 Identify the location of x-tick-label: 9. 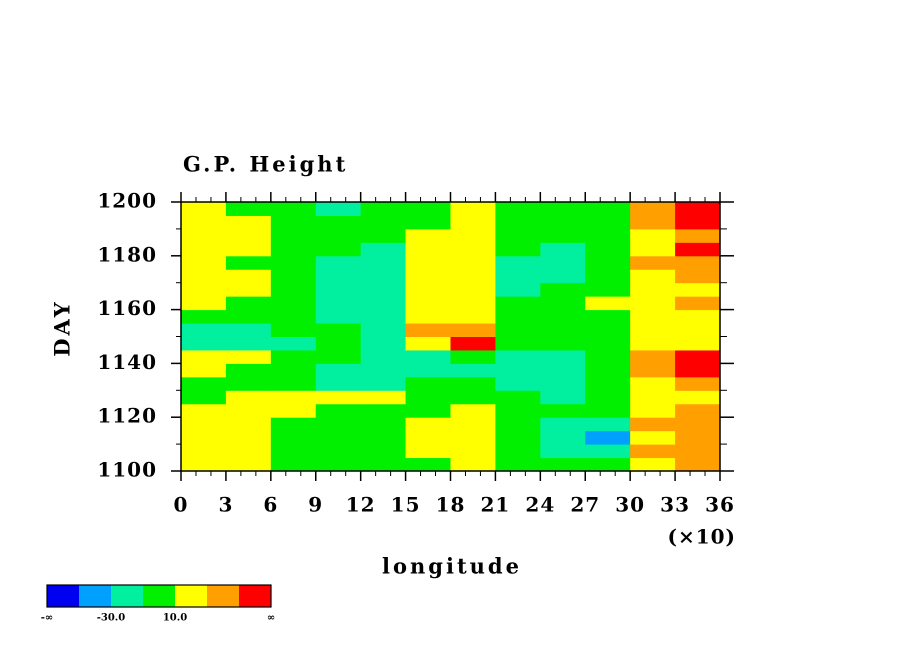
(315, 505).